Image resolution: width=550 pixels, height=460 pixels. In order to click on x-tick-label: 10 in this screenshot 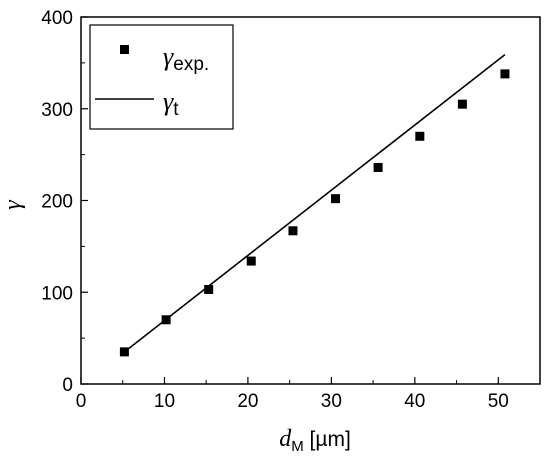, I will do `click(164, 401)`.